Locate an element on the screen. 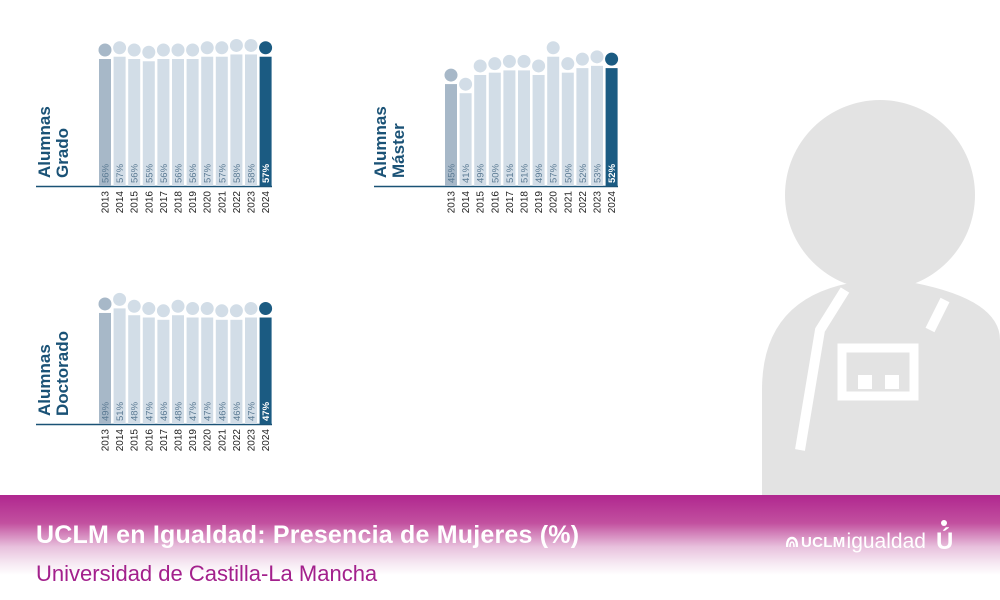 The width and height of the screenshot is (1000, 600). data-label: 53% is located at coordinates (598, 173).